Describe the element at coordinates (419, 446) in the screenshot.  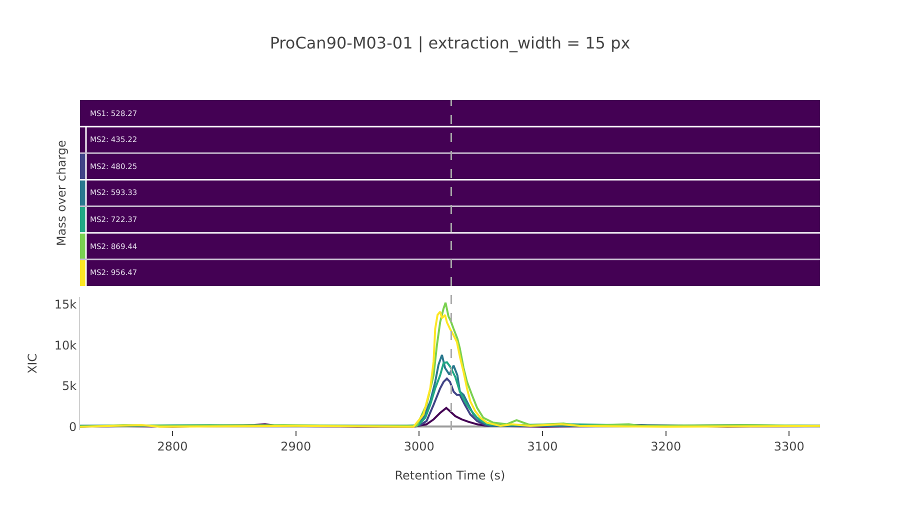
I see `x-tick-label: 3000` at that location.